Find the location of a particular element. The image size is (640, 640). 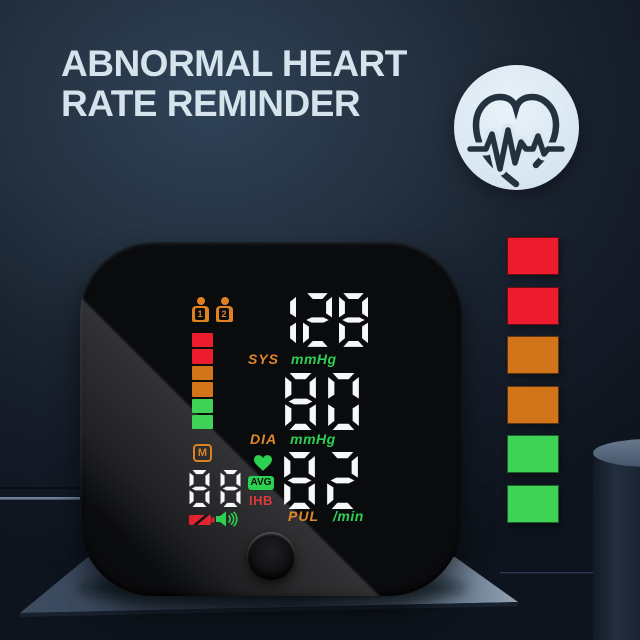

risk-level-bar is located at coordinates (202, 381).